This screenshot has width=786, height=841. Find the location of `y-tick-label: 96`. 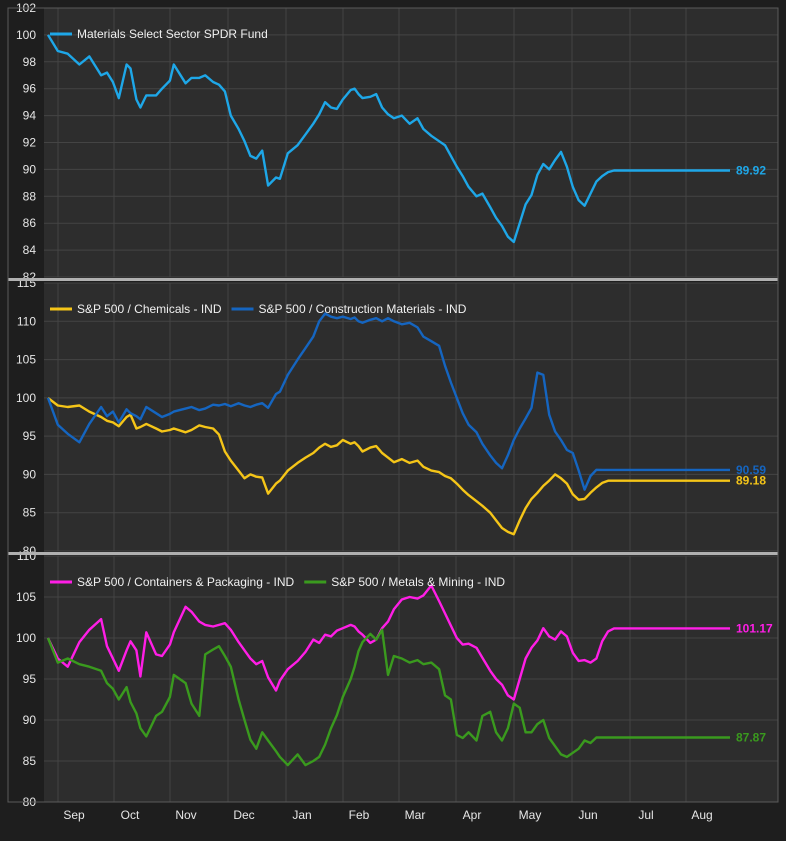

y-tick-label: 96 is located at coordinates (30, 89).